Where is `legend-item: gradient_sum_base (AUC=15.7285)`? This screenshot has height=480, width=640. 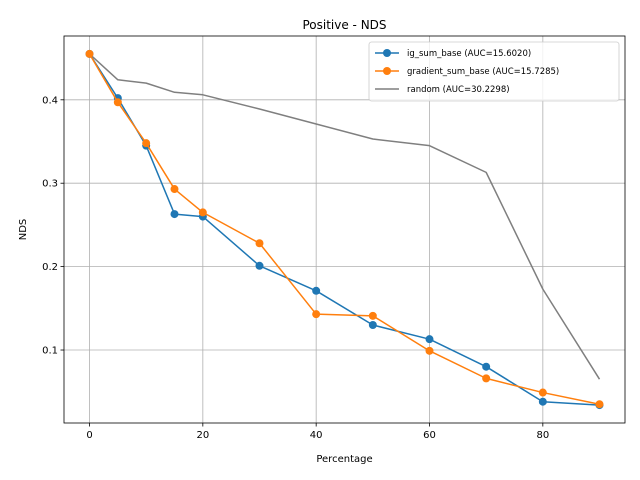
legend-item: gradient_sum_base (AUC=15.7285) is located at coordinates (467, 72).